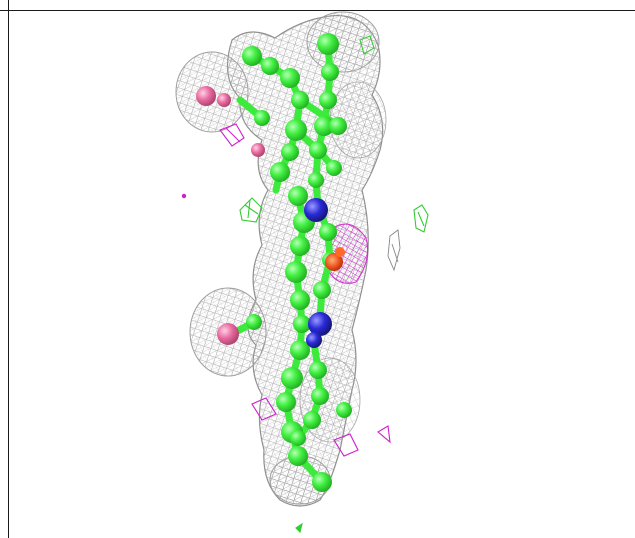 The height and width of the screenshot is (538, 635). What do you see at coordinates (335, 259) in the screenshot?
I see `metal-center` at bounding box center [335, 259].